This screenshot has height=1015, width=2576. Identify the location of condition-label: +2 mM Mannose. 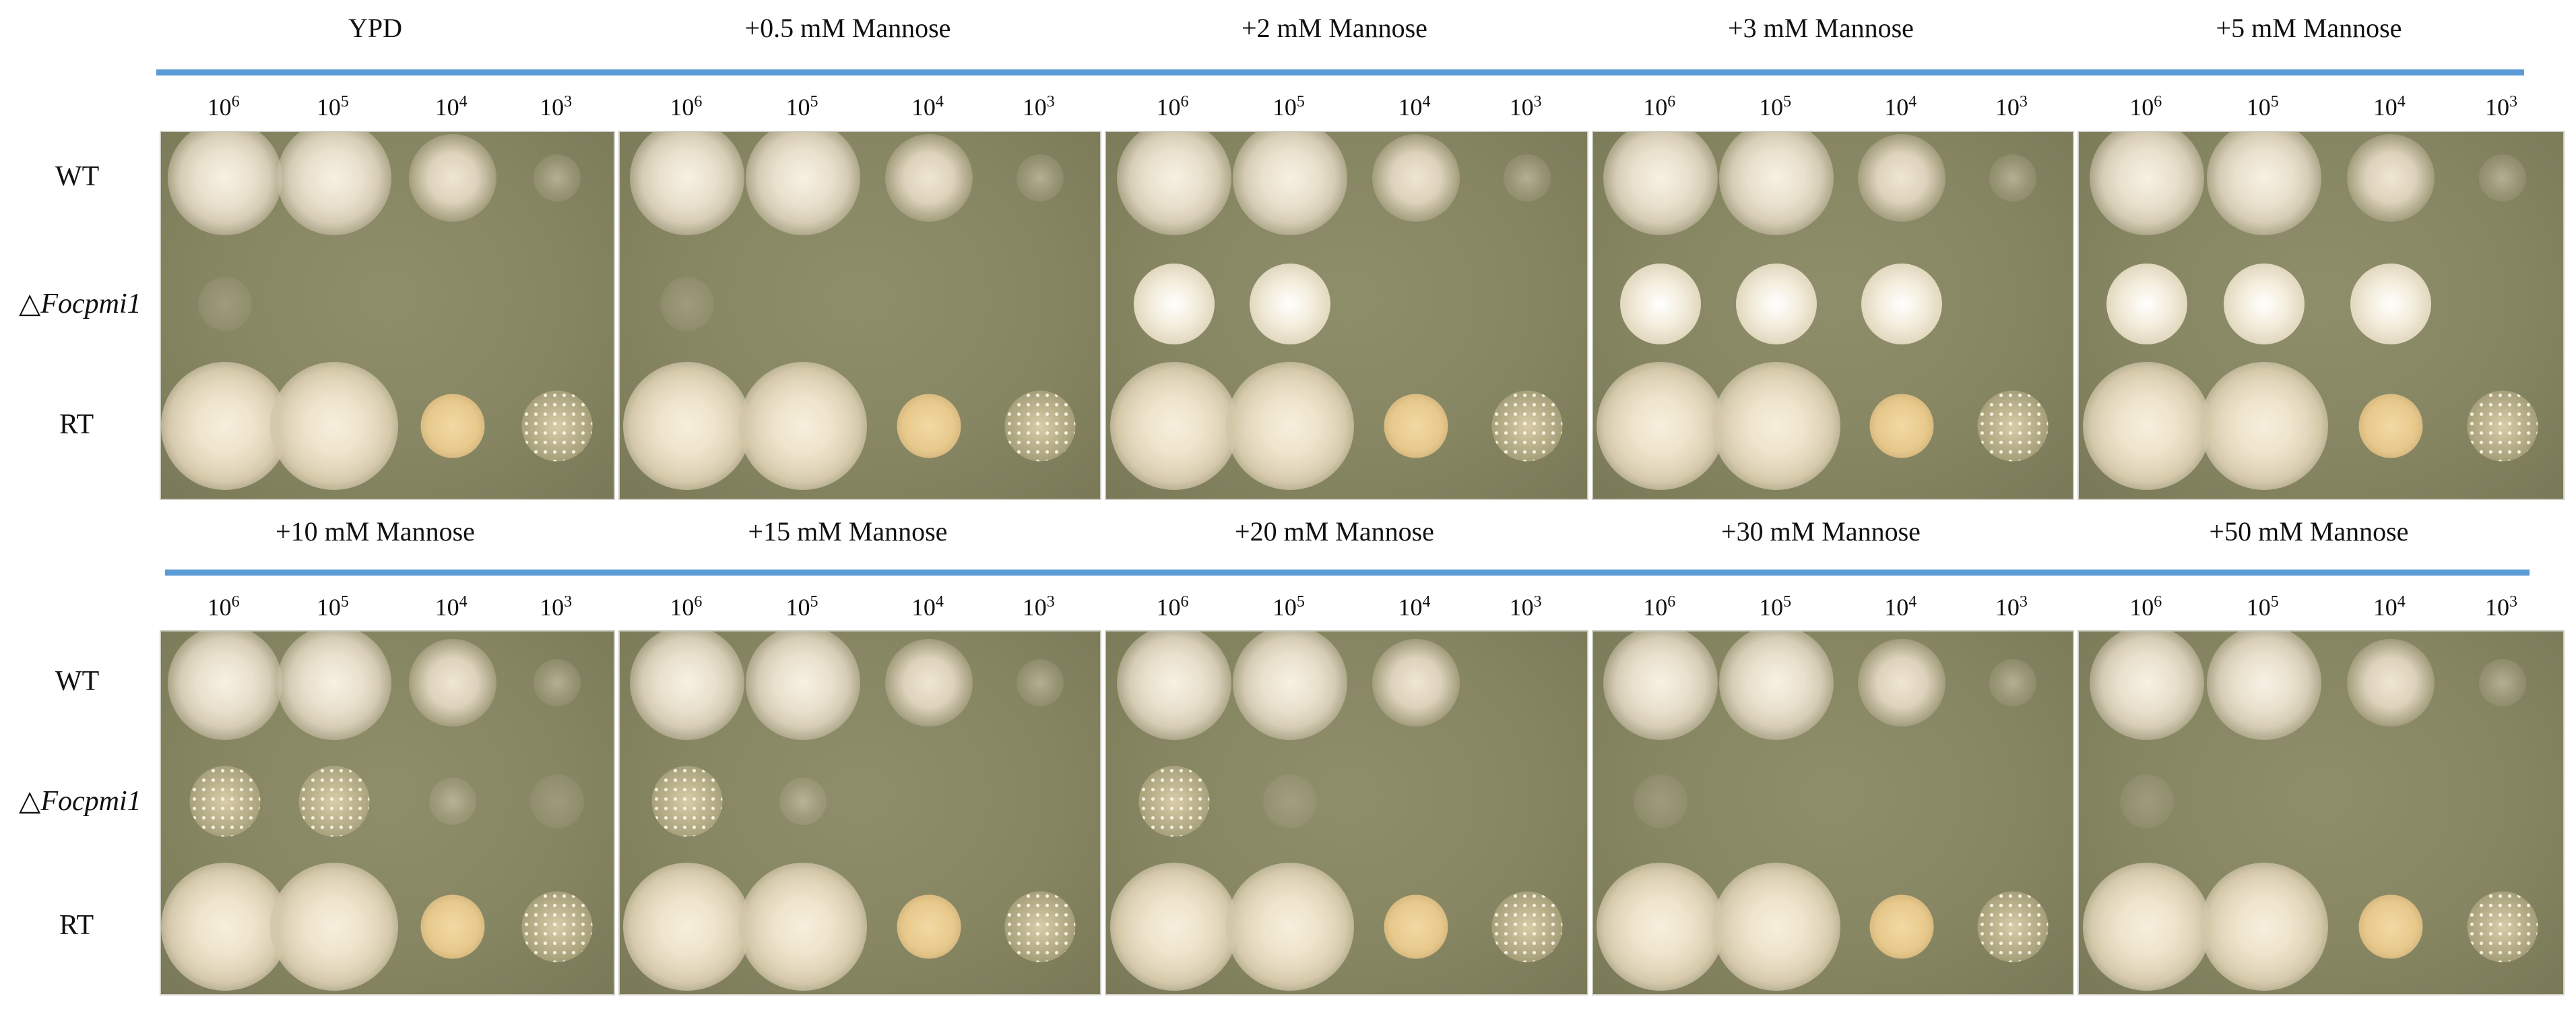
(1334, 28).